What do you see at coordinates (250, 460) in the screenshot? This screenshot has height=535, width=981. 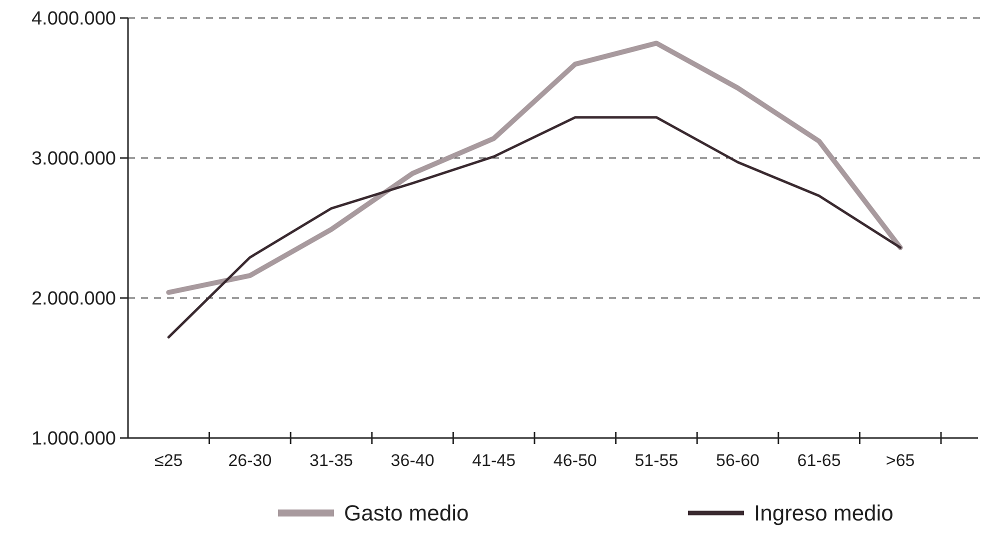 I see `x-tick-label: 26-30` at bounding box center [250, 460].